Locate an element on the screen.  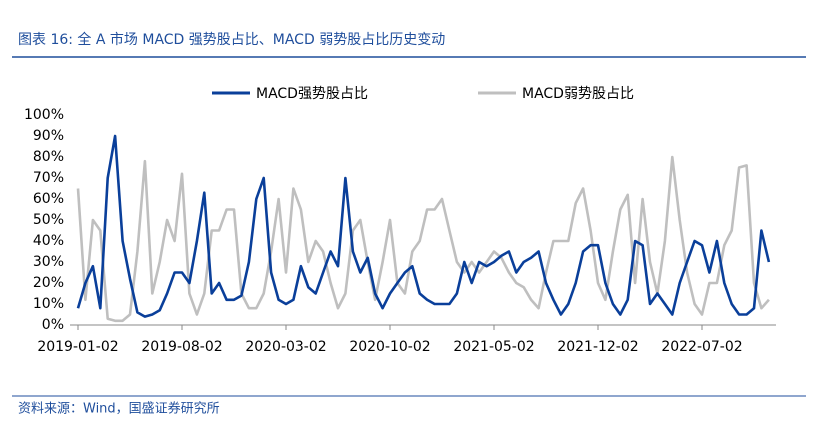
y-tick-label: 60% is located at coordinates (48, 199).